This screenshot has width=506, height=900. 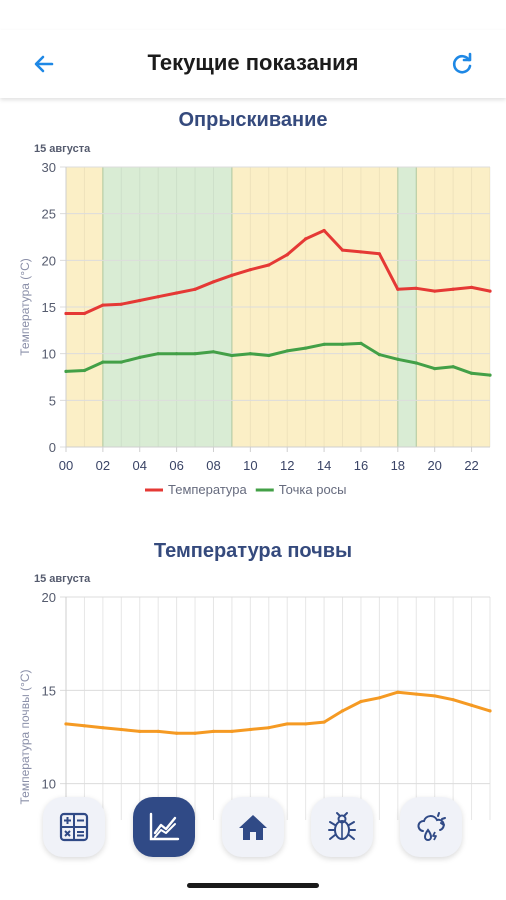 What do you see at coordinates (66, 465) in the screenshot?
I see `x-tick-label: 00` at bounding box center [66, 465].